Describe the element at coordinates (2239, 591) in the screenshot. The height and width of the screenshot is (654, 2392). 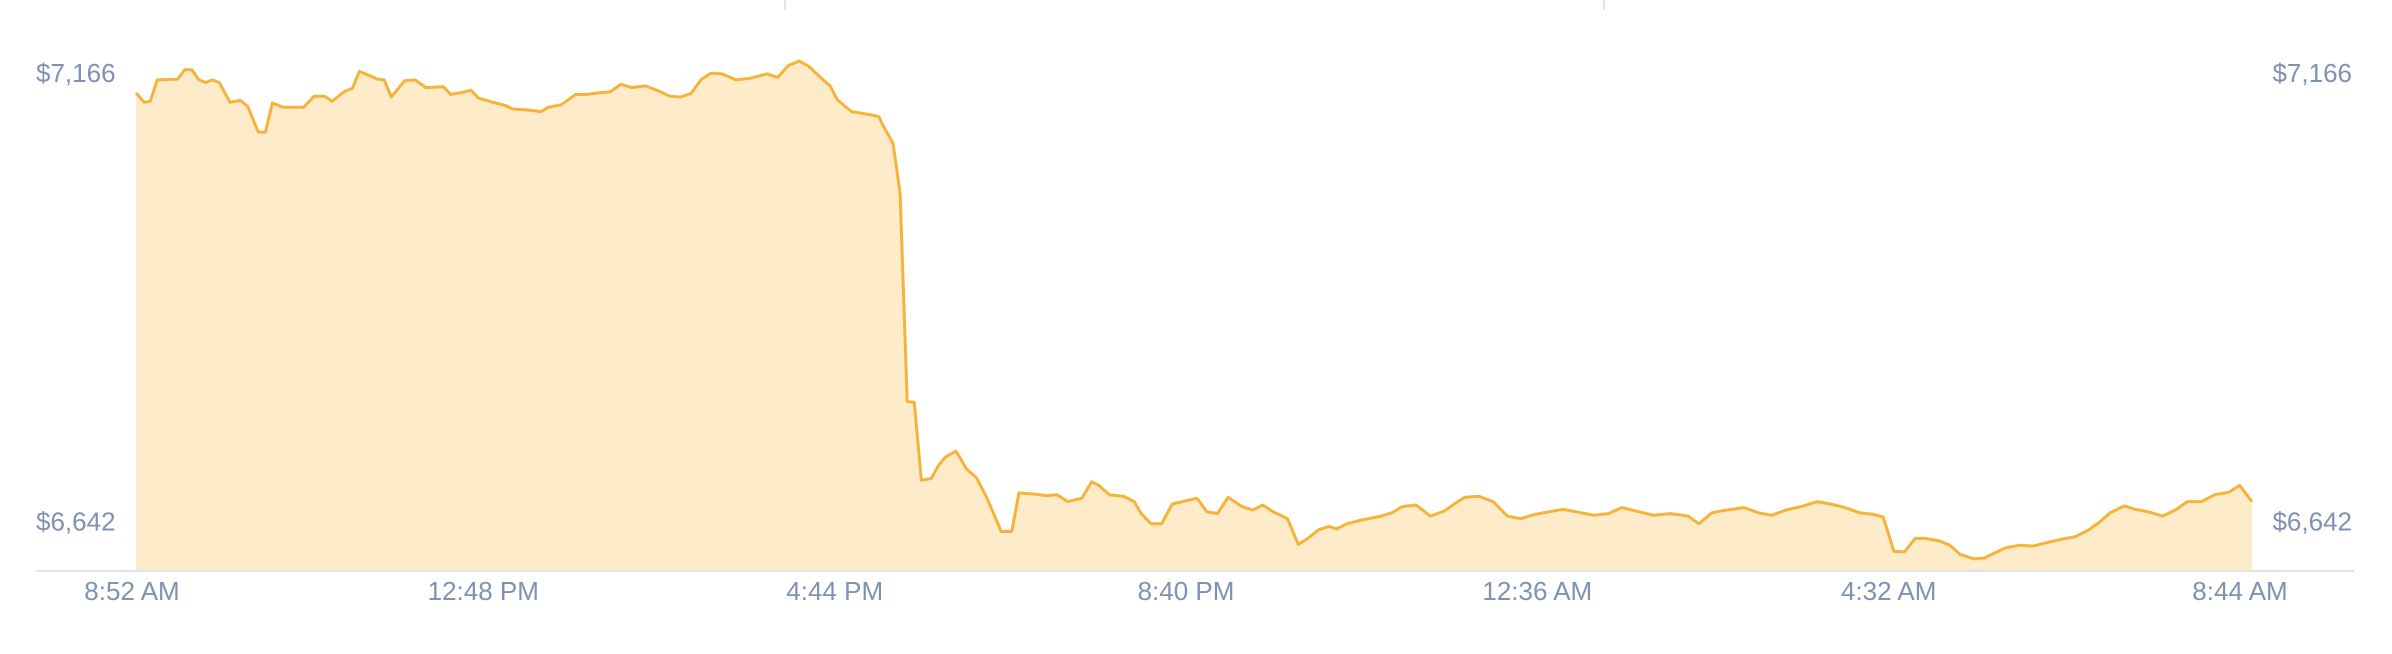
I see `x-tick-label: 8:44 AM` at that location.